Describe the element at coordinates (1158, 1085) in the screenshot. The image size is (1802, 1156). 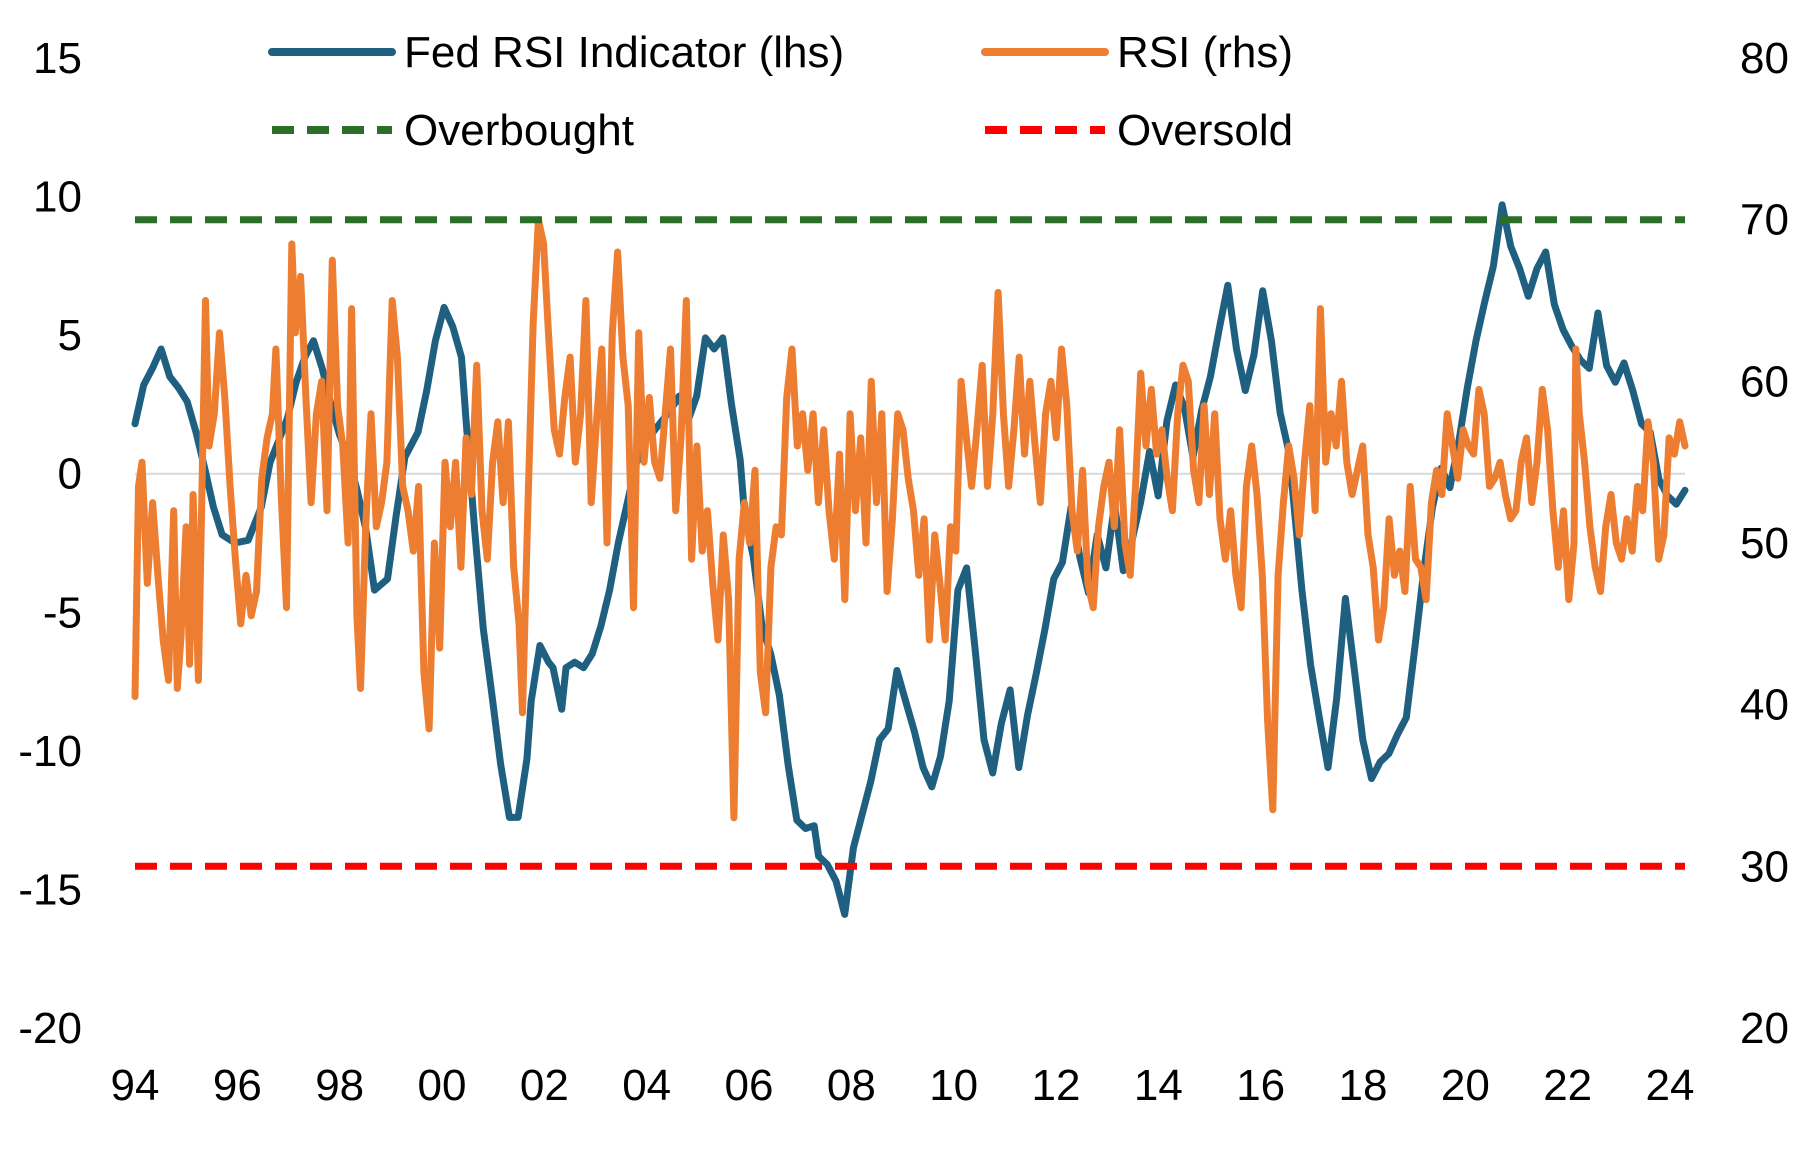
I see `x-tick-label: 14` at that location.